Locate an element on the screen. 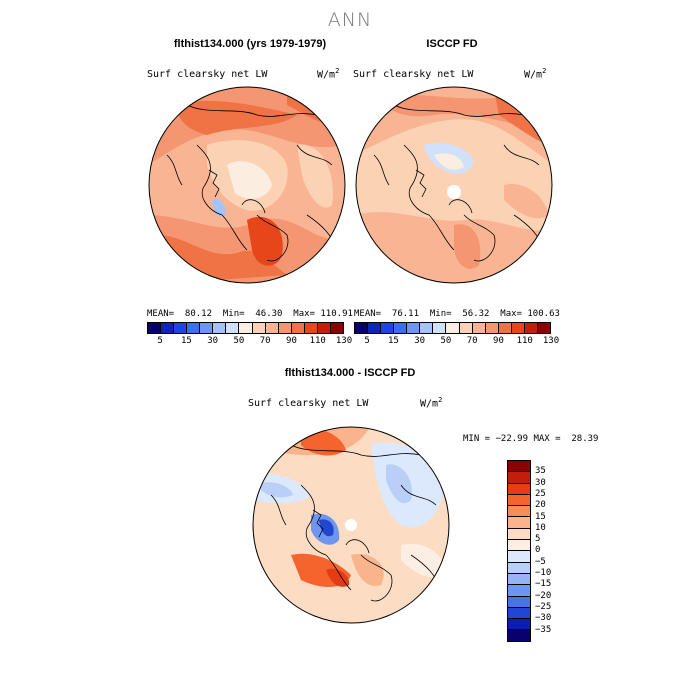 Image resolution: width=700 pixels, height=700 pixels. colorbar-tick-label: 10 is located at coordinates (540, 527).